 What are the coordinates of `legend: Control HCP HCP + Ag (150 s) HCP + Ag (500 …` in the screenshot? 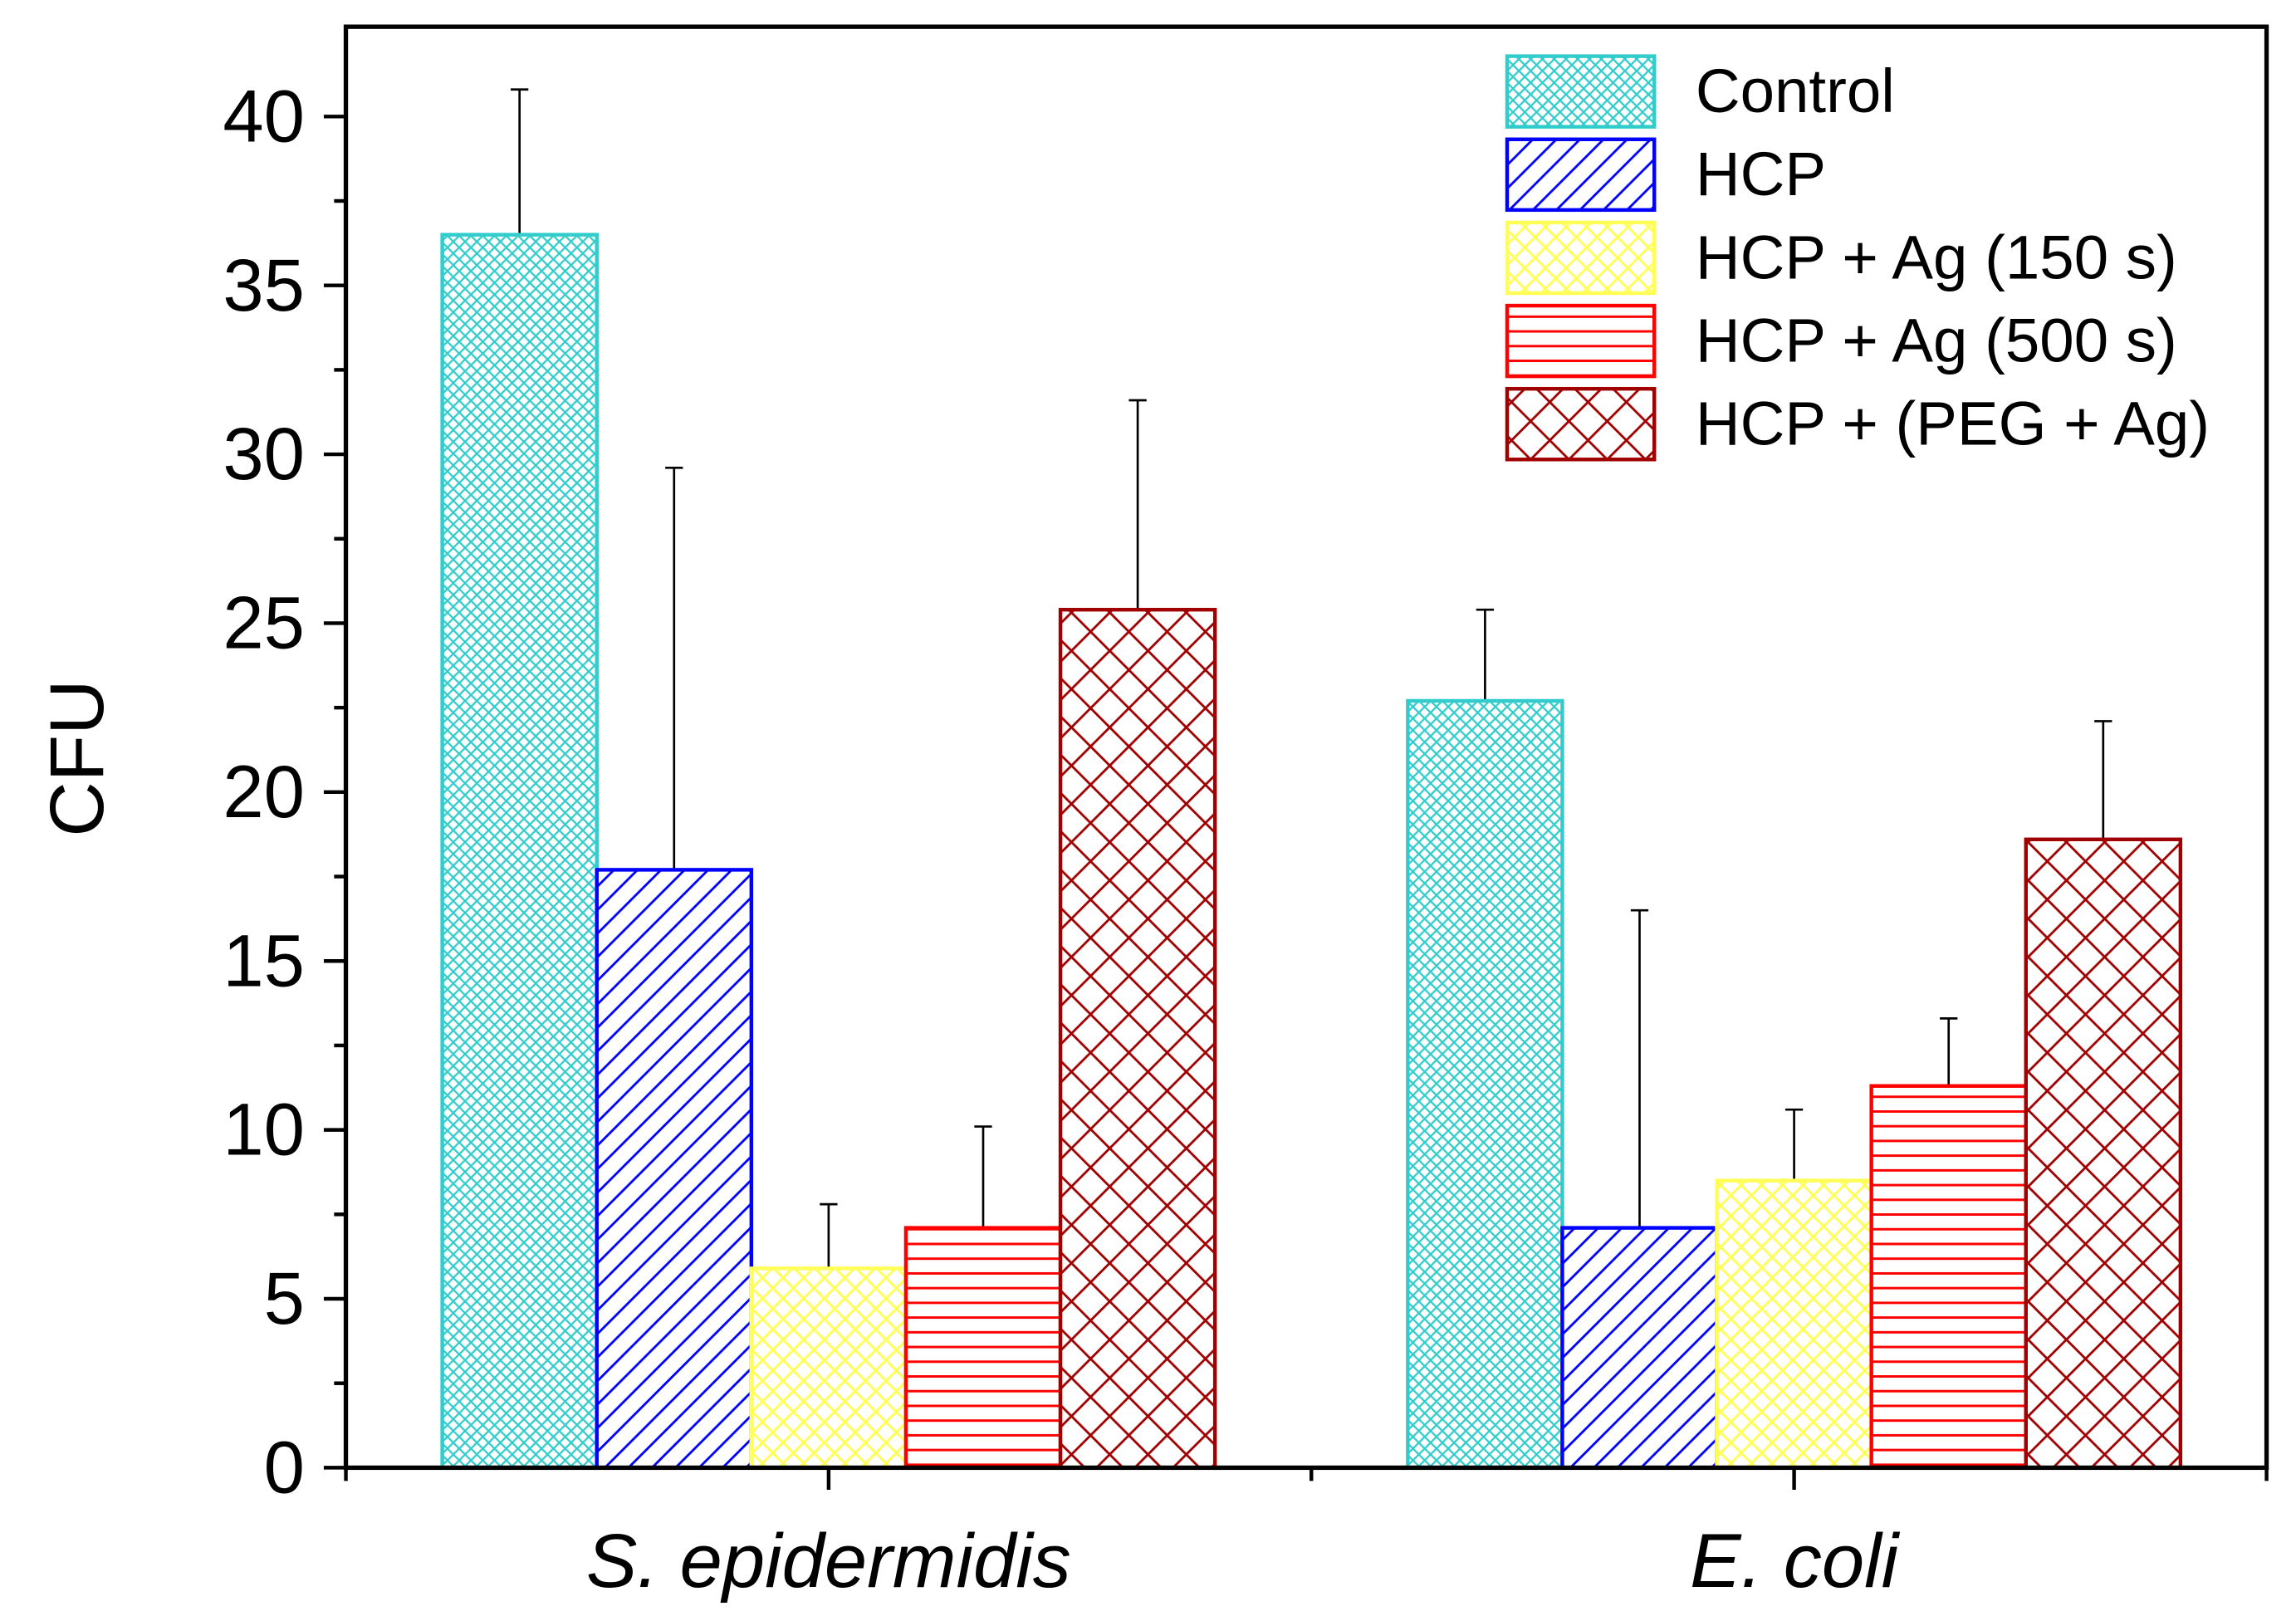 It's located at (1857, 258).